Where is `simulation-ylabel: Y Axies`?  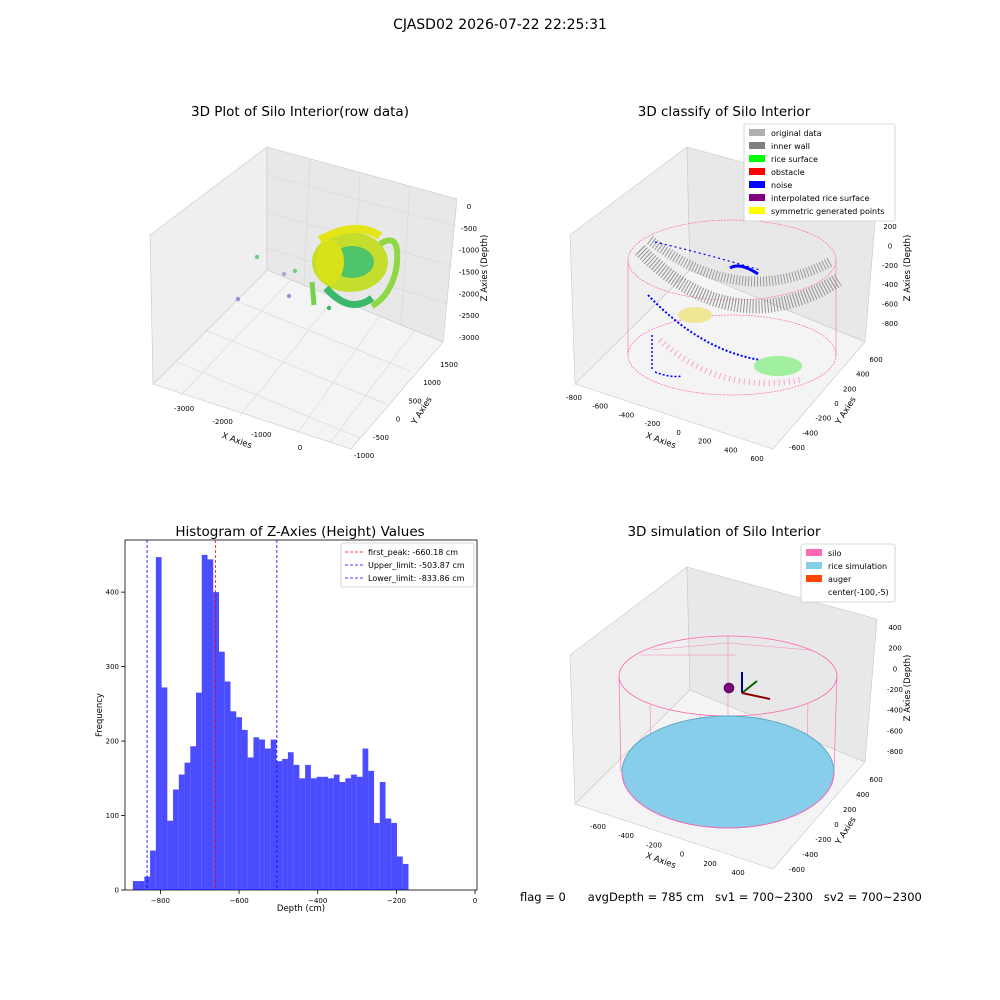 simulation-ylabel: Y Axies is located at coordinates (846, 831).